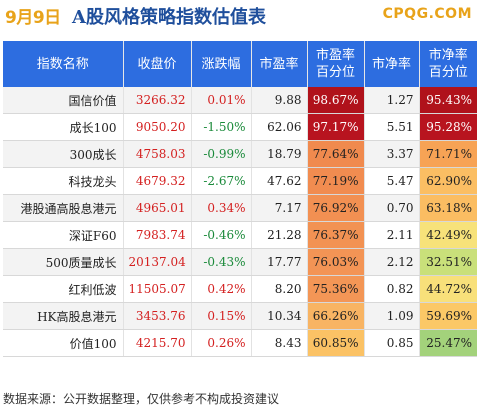 This screenshot has width=480, height=410. I want to click on pb-percentile-cell: 95.28%, so click(448, 127).